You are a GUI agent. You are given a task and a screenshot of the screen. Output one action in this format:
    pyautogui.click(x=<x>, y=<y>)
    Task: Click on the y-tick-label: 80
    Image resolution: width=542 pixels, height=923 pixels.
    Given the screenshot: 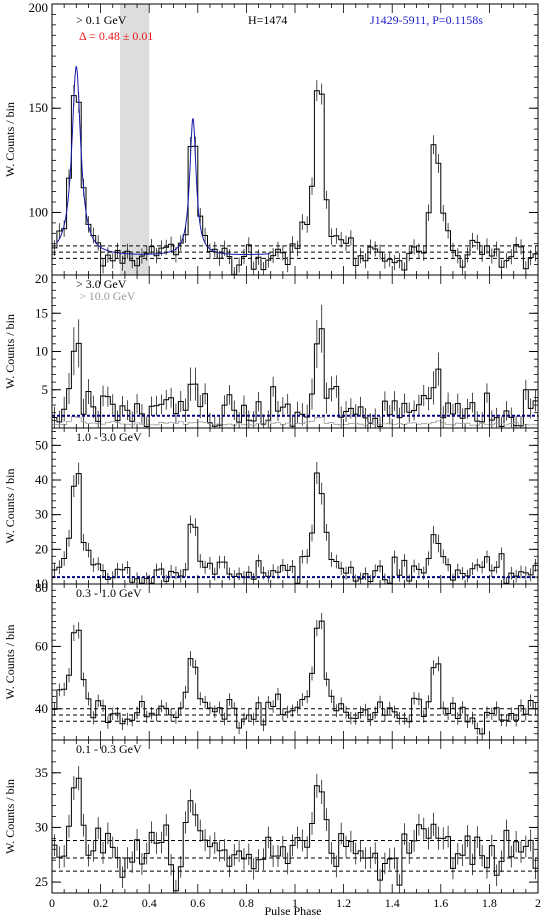 What is the action you would take?
    pyautogui.click(x=41, y=587)
    